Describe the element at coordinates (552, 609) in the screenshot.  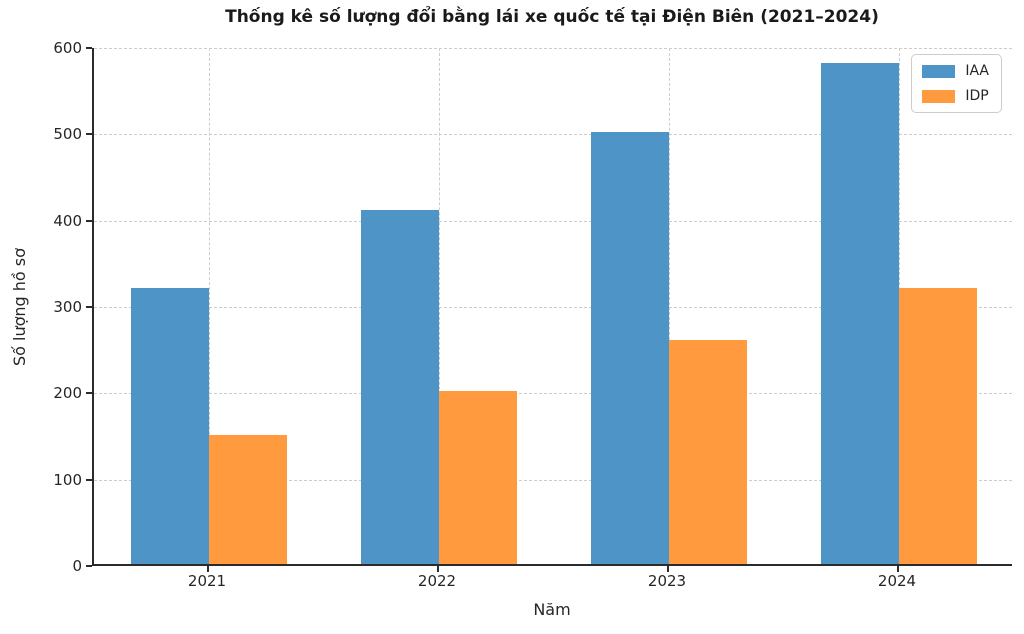
I see `x-axis-label: Năm` at that location.